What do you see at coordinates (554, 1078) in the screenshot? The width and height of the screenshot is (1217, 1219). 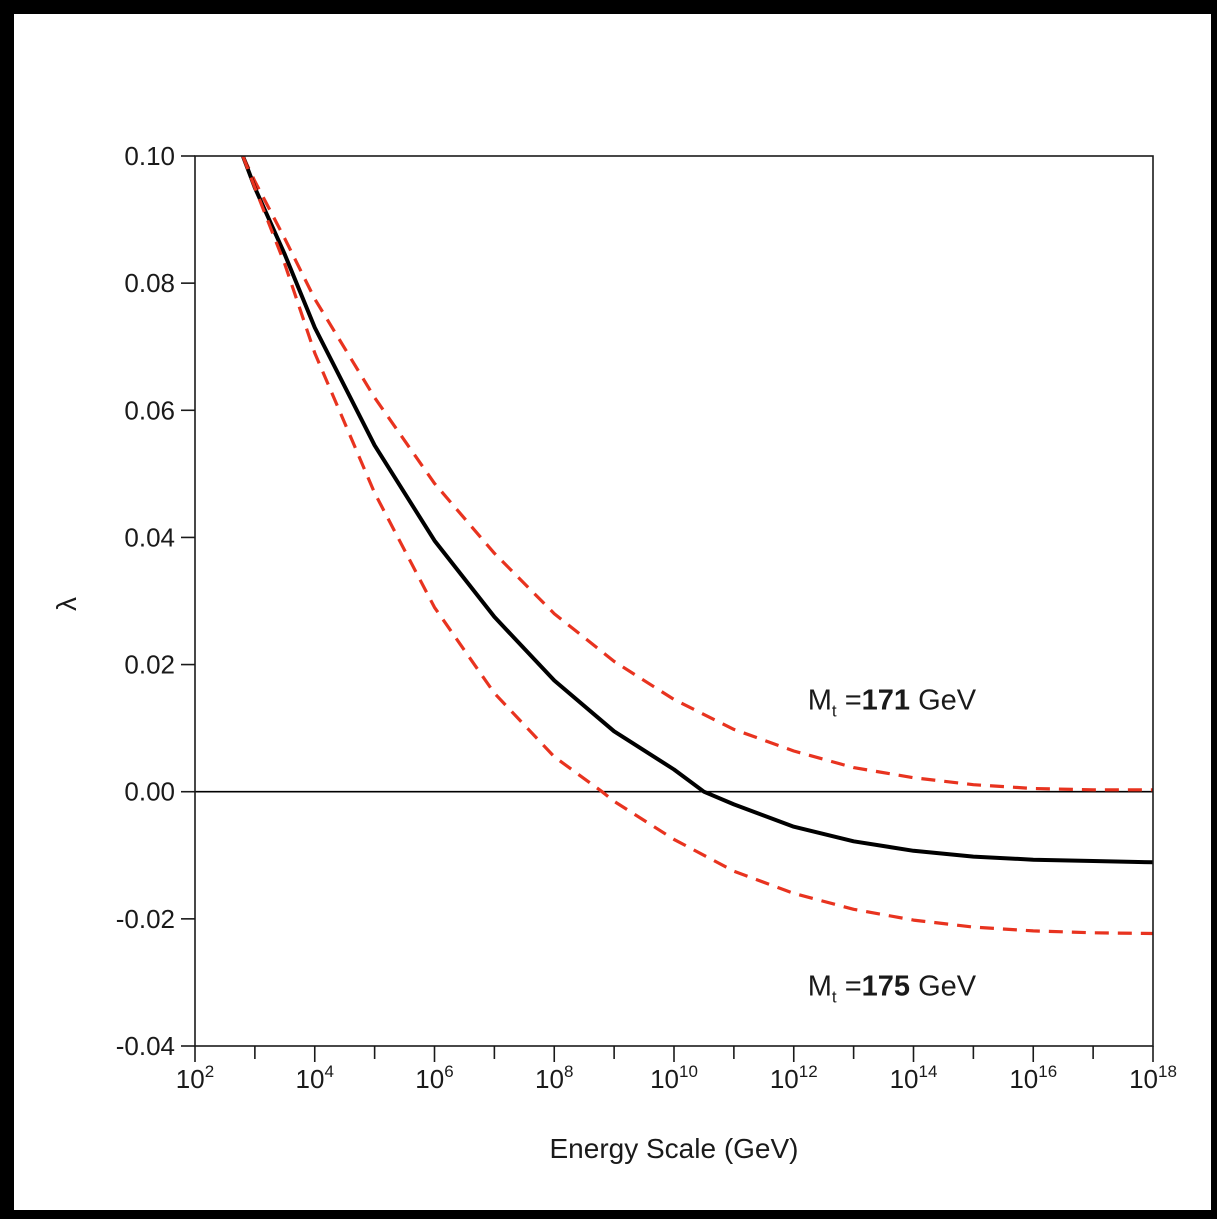 I see `x-tick-label: 10⁸` at bounding box center [554, 1078].